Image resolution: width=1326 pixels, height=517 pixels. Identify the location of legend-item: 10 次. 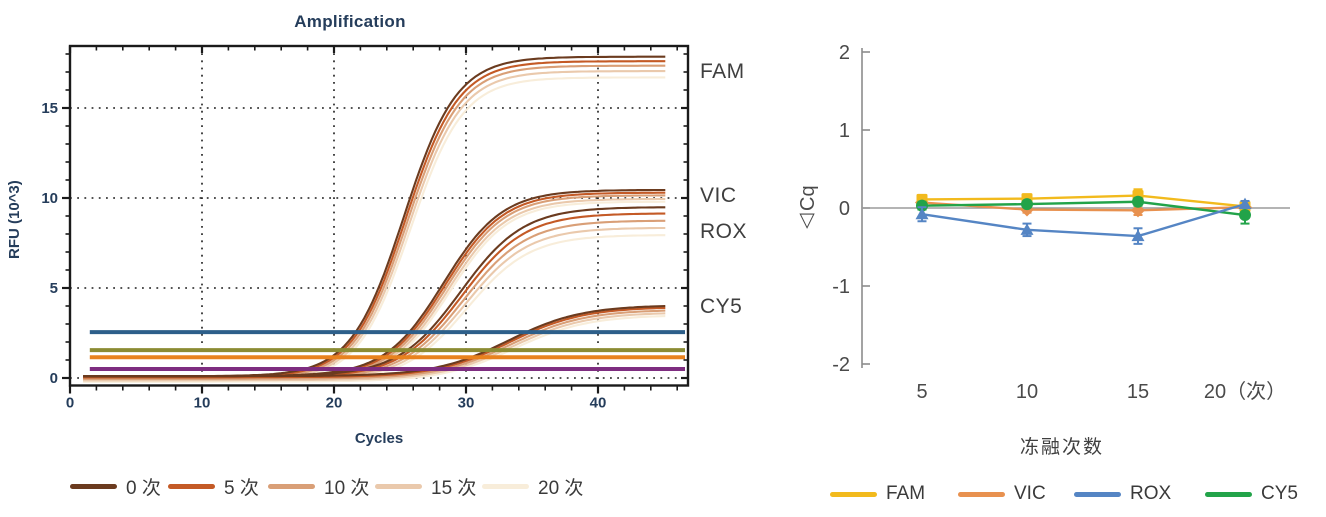
(319, 486).